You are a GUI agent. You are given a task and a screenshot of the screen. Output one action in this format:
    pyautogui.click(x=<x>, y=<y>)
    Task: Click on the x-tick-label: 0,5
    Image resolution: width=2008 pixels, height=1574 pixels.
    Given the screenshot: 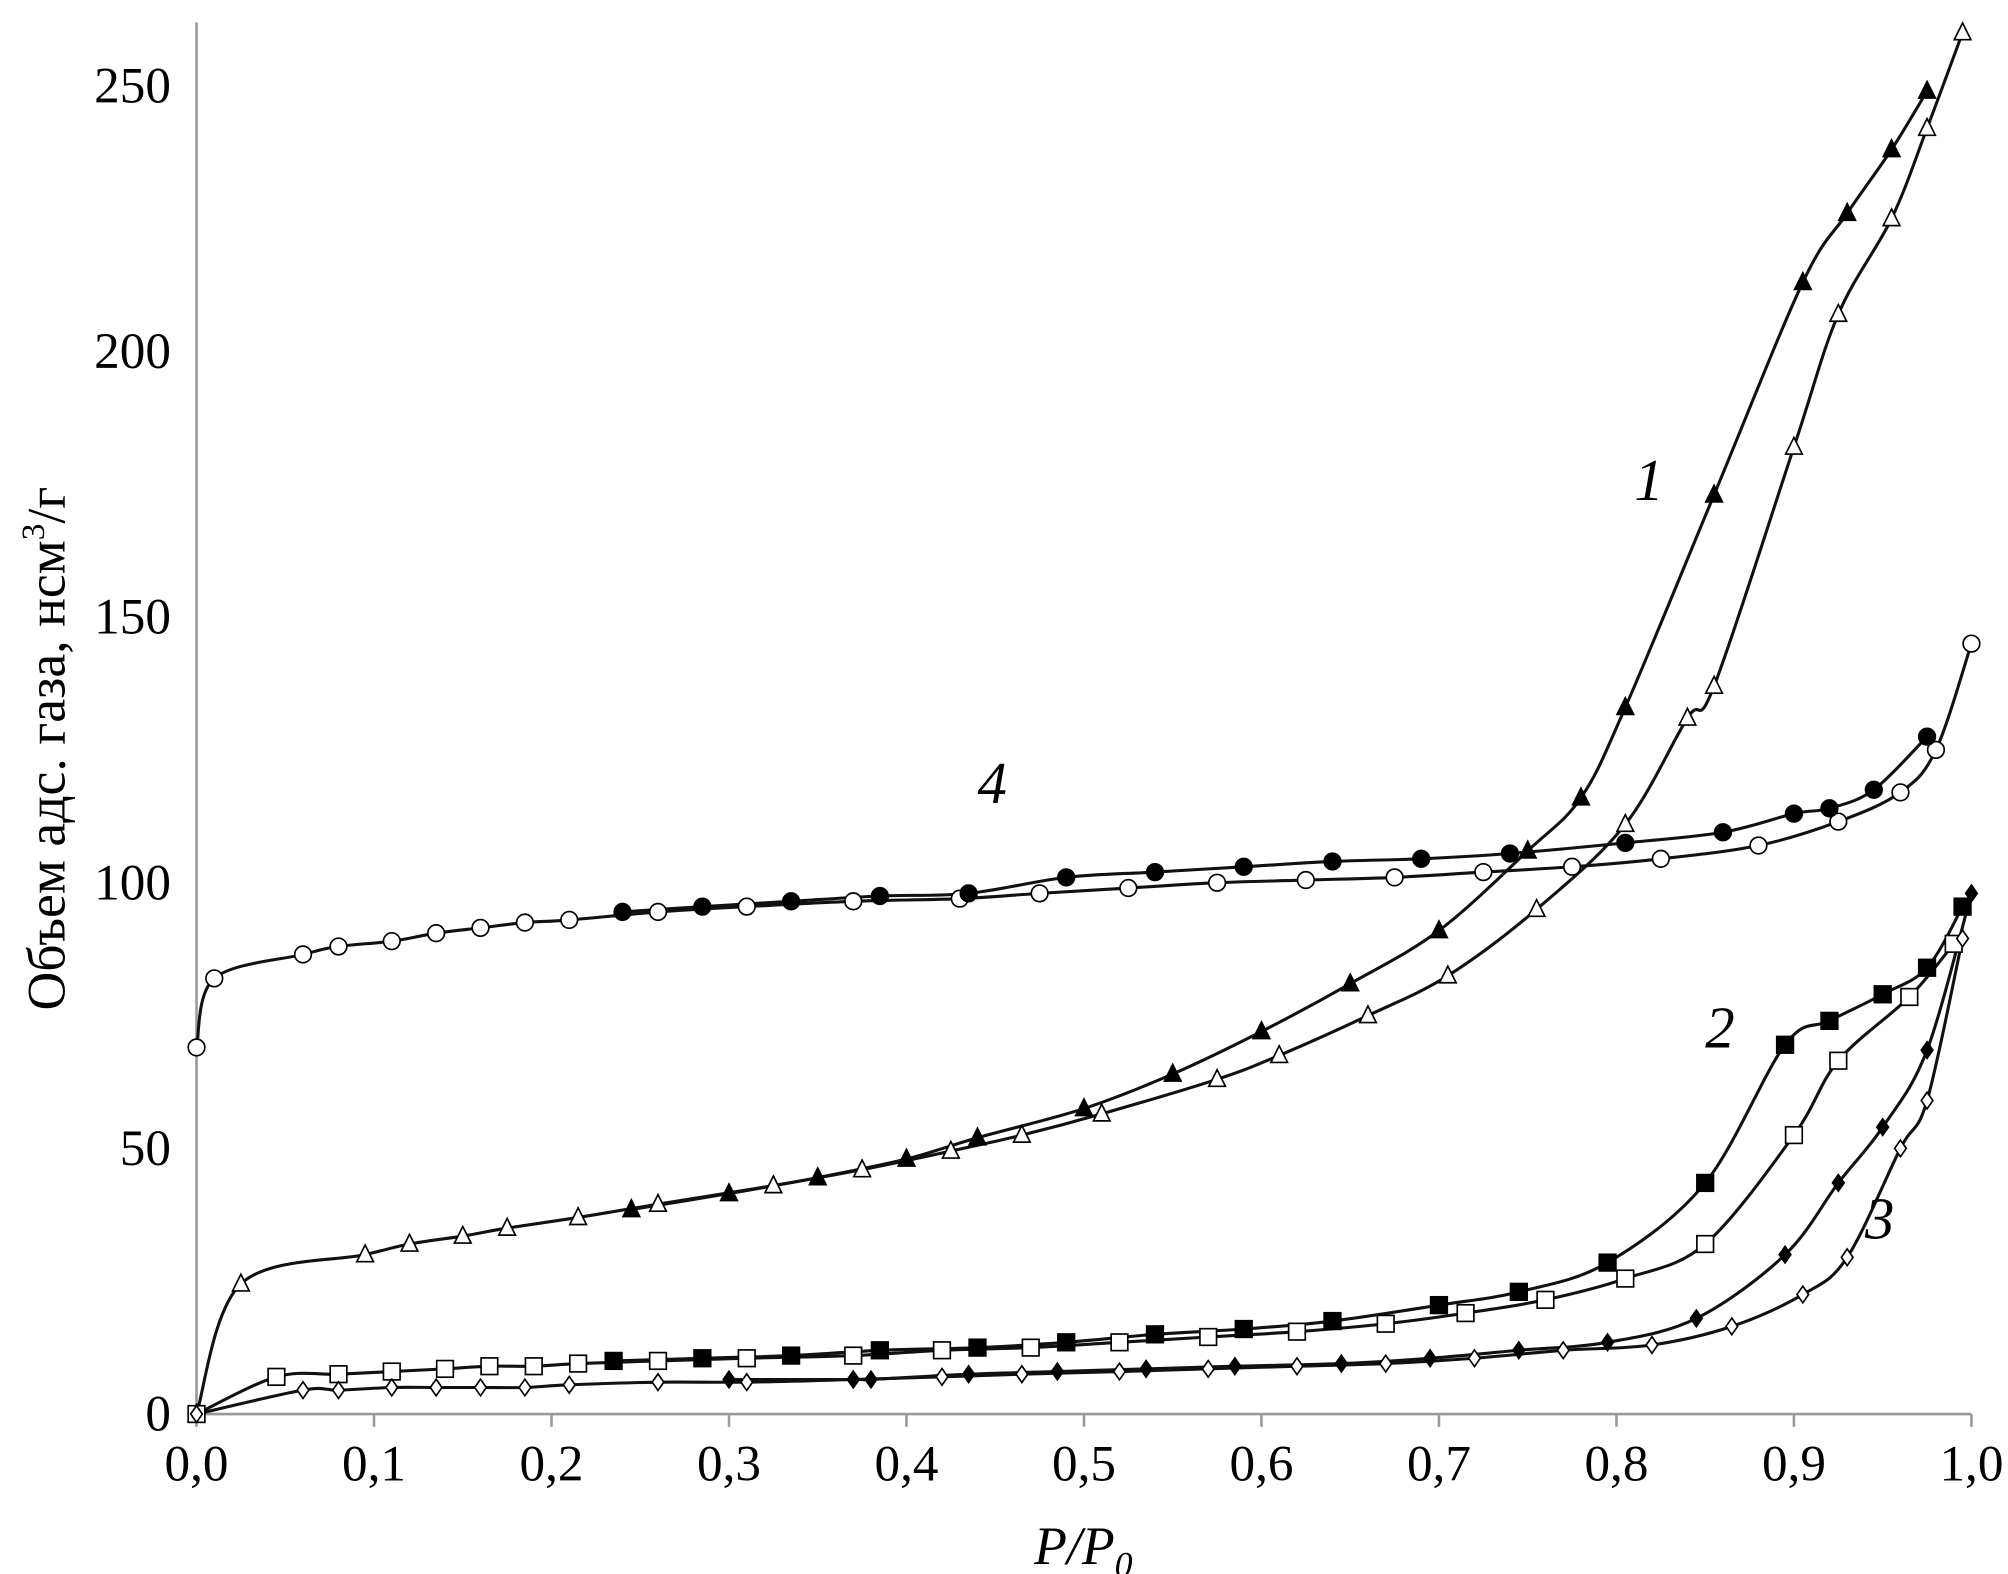 What is the action you would take?
    pyautogui.click(x=1084, y=1464)
    